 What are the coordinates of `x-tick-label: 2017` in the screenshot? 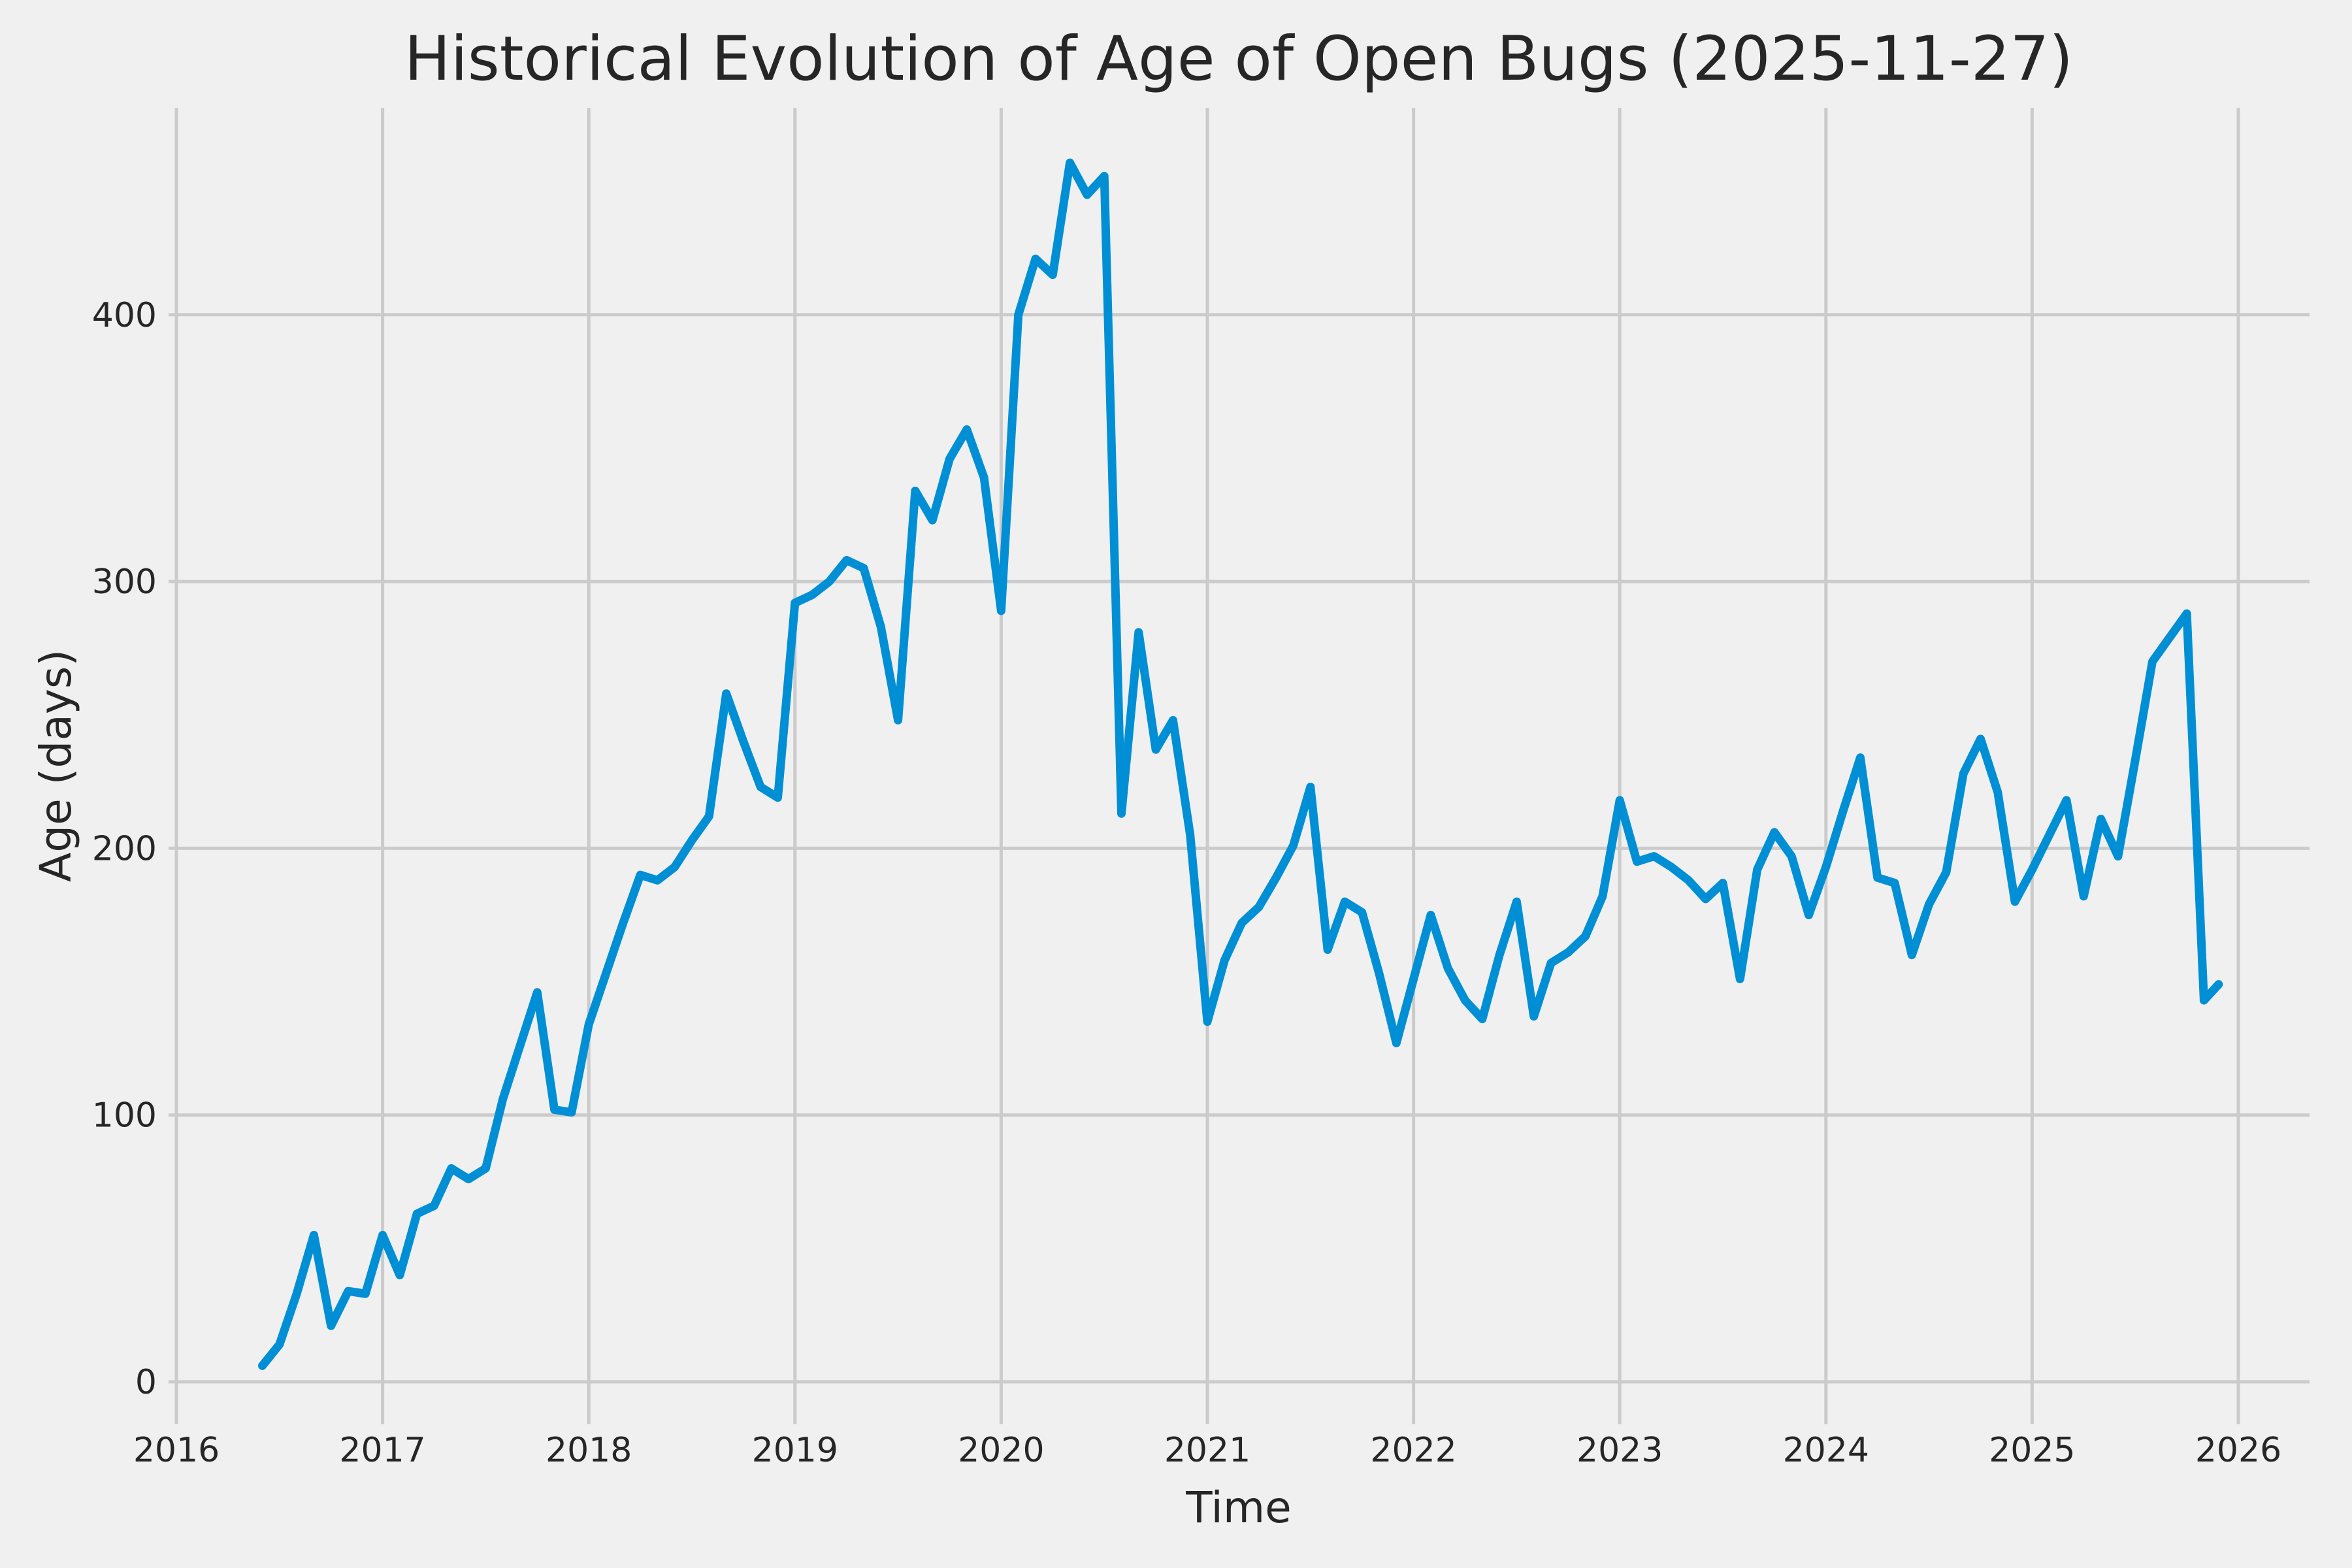 It's located at (382, 1450).